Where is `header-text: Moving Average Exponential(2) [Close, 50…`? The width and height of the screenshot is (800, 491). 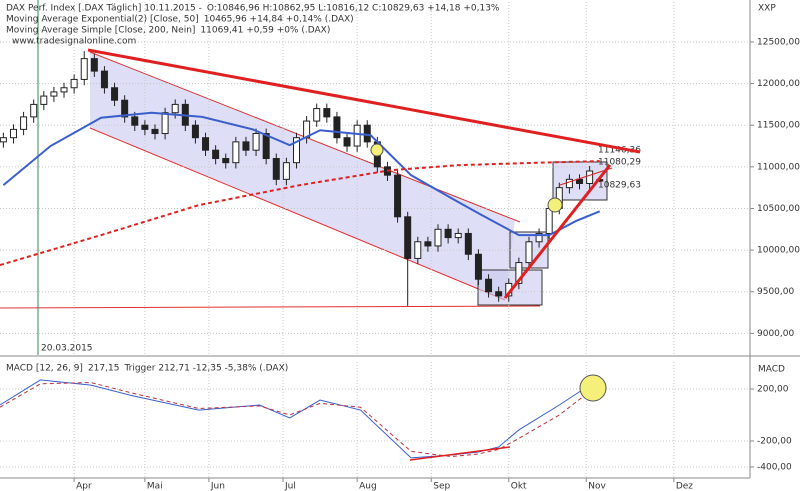 header-text: Moving Average Exponential(2) [Close, 50… is located at coordinates (102, 20).